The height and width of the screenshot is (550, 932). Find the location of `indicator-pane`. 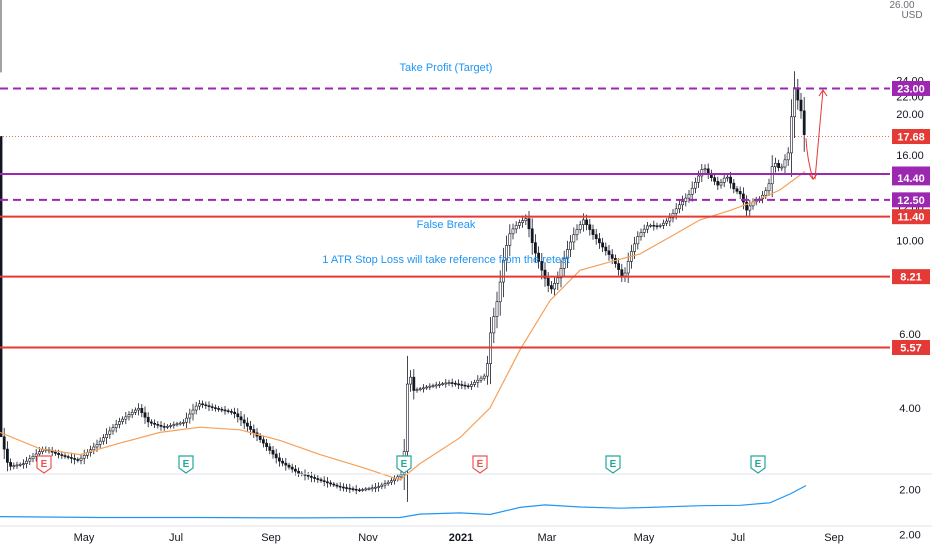

indicator-pane is located at coordinates (466, 496).